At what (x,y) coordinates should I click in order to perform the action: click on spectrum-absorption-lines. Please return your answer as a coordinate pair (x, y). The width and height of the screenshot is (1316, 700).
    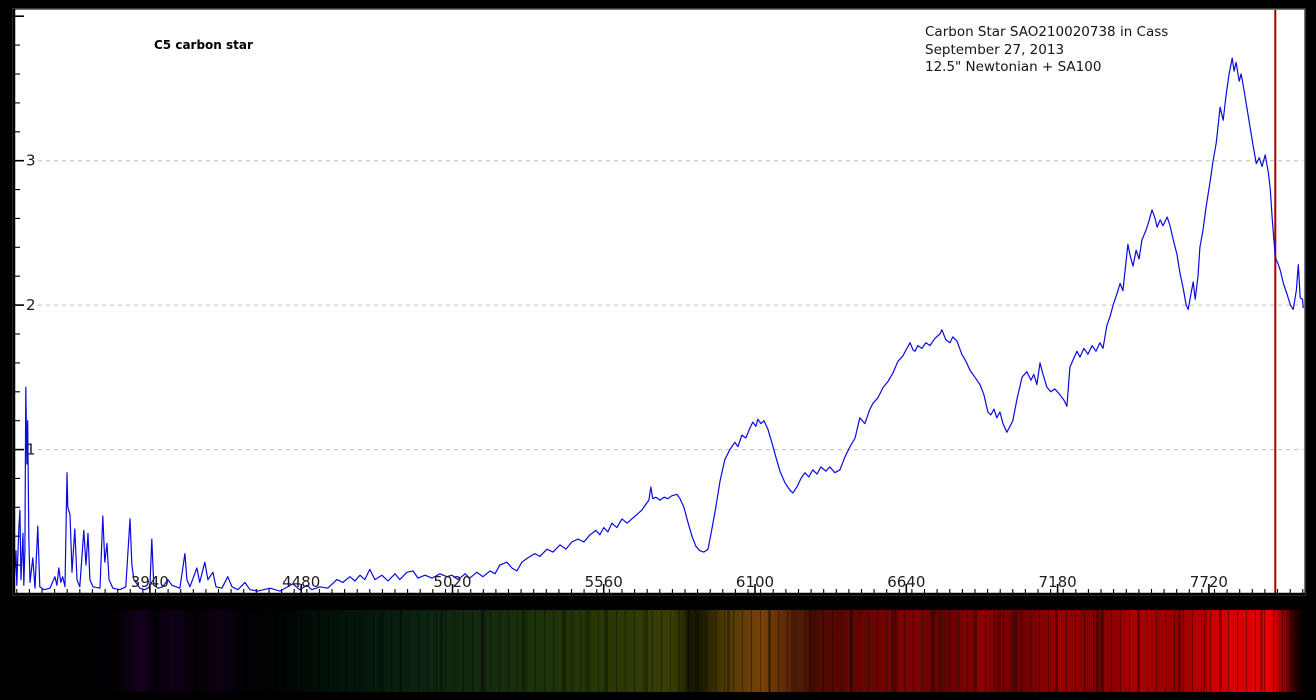
    Looking at the image, I should click on (659, 651).